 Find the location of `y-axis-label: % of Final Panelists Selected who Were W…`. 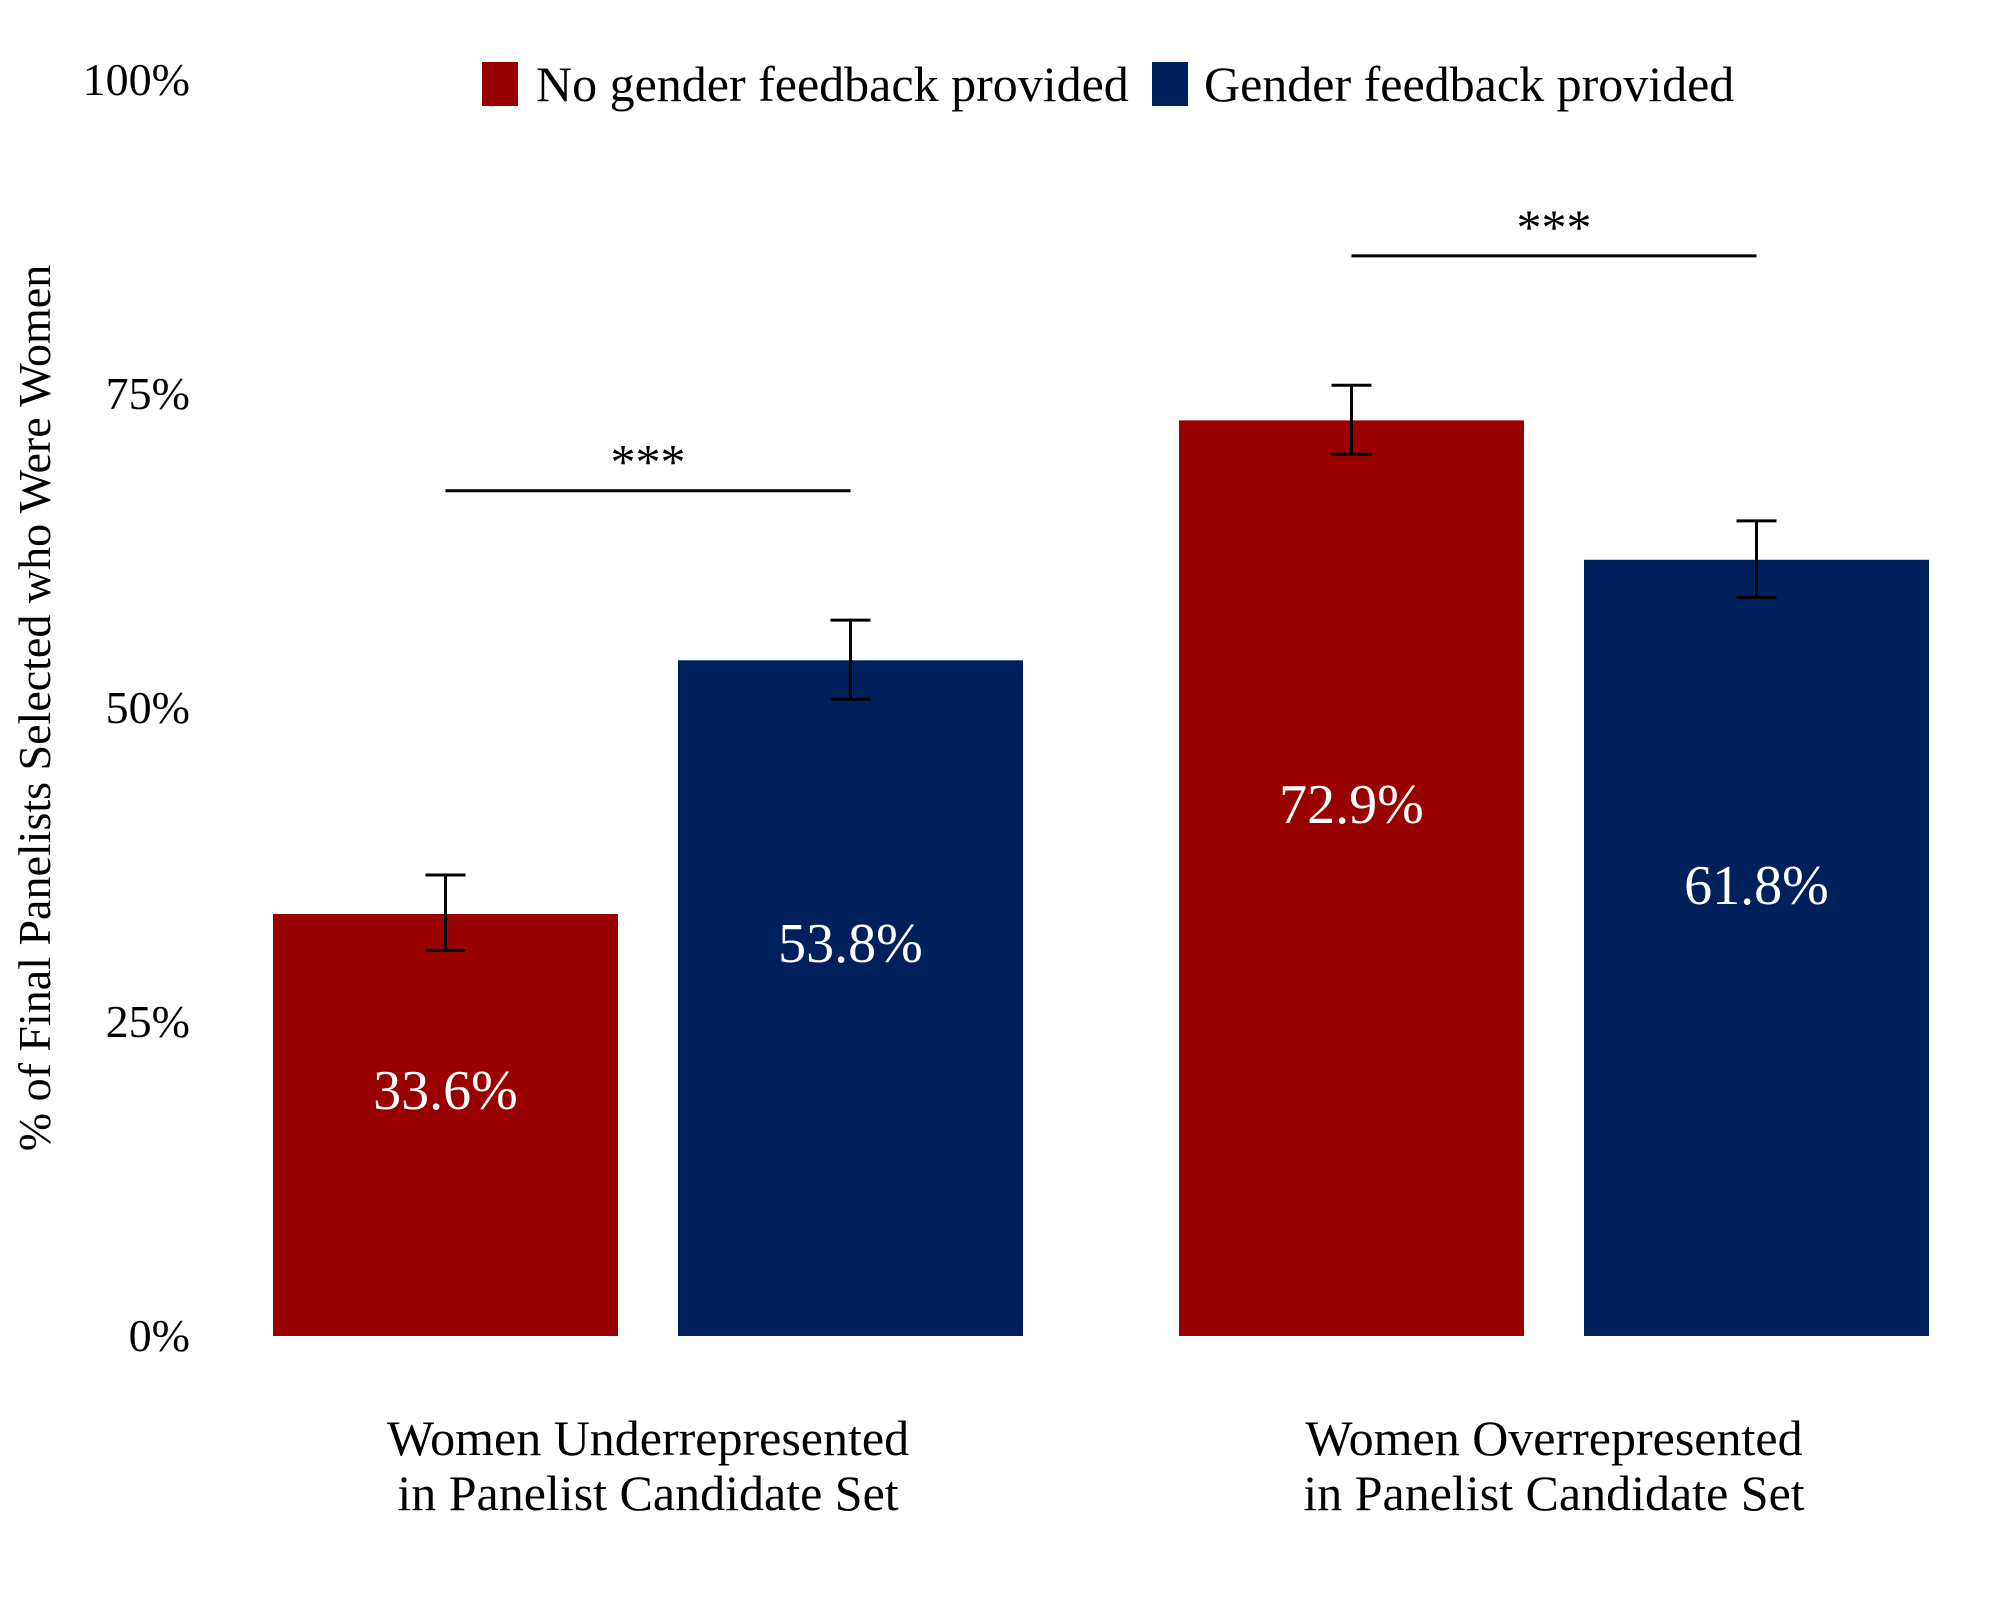

y-axis-label: % of Final Panelists Selected who Were W… is located at coordinates (34, 708).